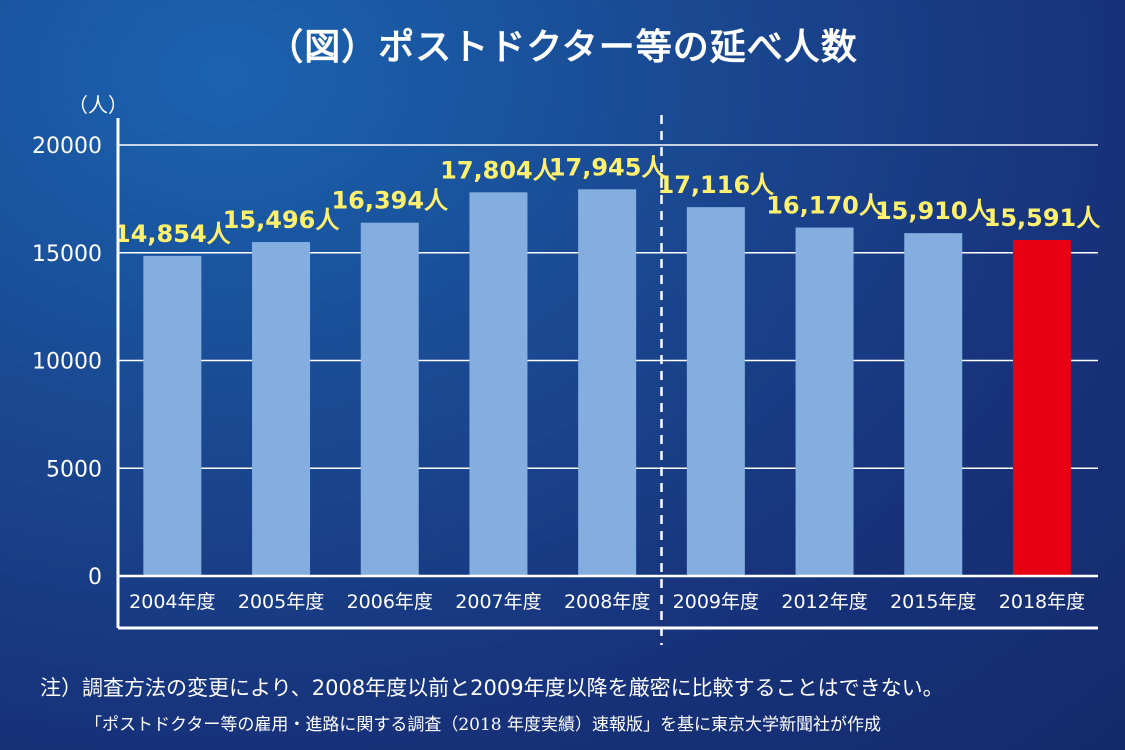 This screenshot has height=750, width=1125. What do you see at coordinates (1042, 218) in the screenshot?
I see `value-label: 15,591人` at bounding box center [1042, 218].